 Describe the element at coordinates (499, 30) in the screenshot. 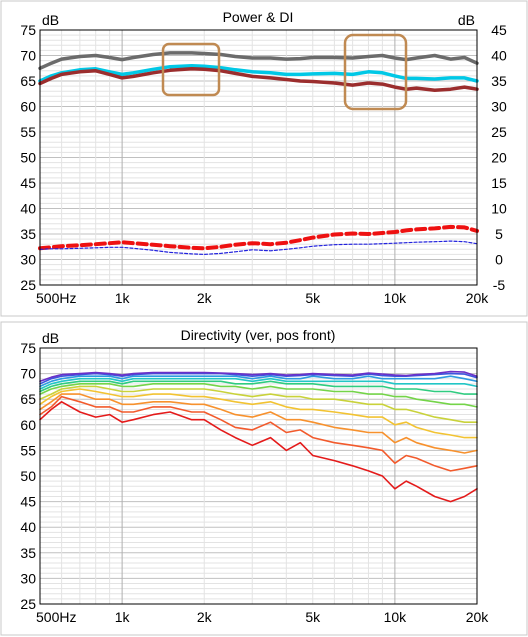

I see `y-tick-label-right: 45` at that location.